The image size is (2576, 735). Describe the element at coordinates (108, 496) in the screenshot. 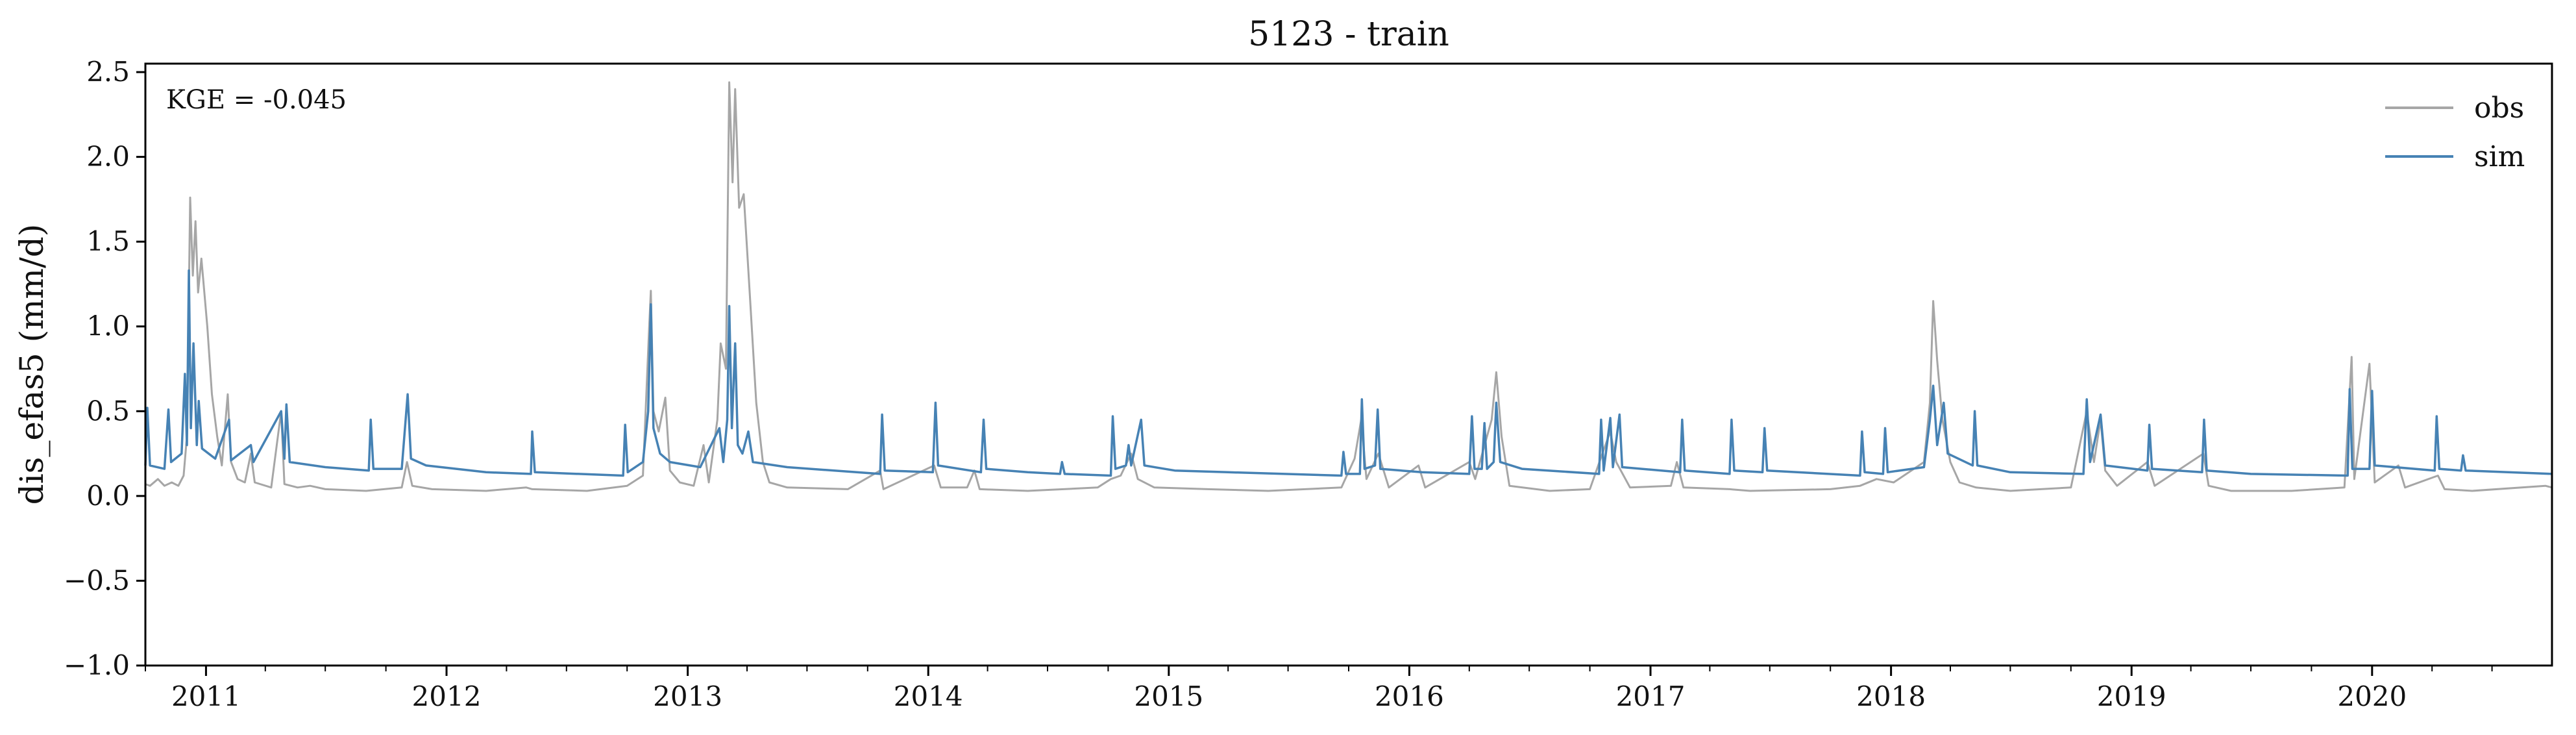

I see `y-tick-label: 0.0` at that location.